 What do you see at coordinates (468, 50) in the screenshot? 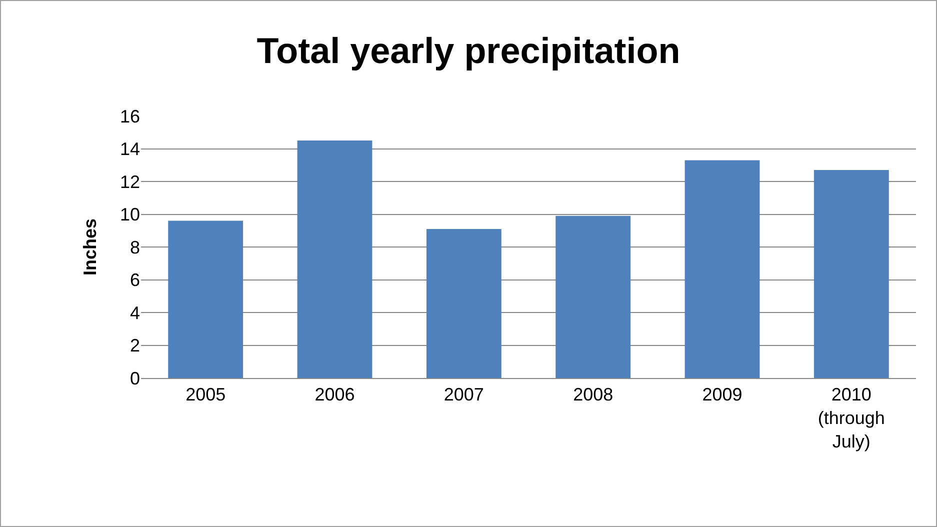
I see `chart-title: Total yearly precipitation` at bounding box center [468, 50].